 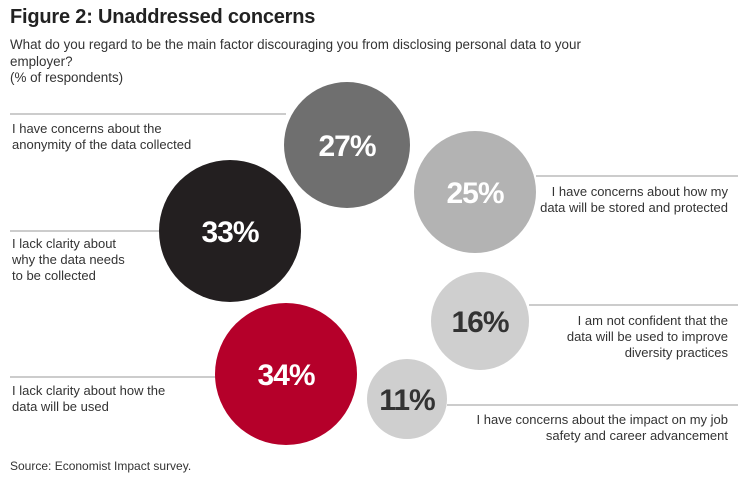 I want to click on bubble-value-label: 25%, so click(x=474, y=193).